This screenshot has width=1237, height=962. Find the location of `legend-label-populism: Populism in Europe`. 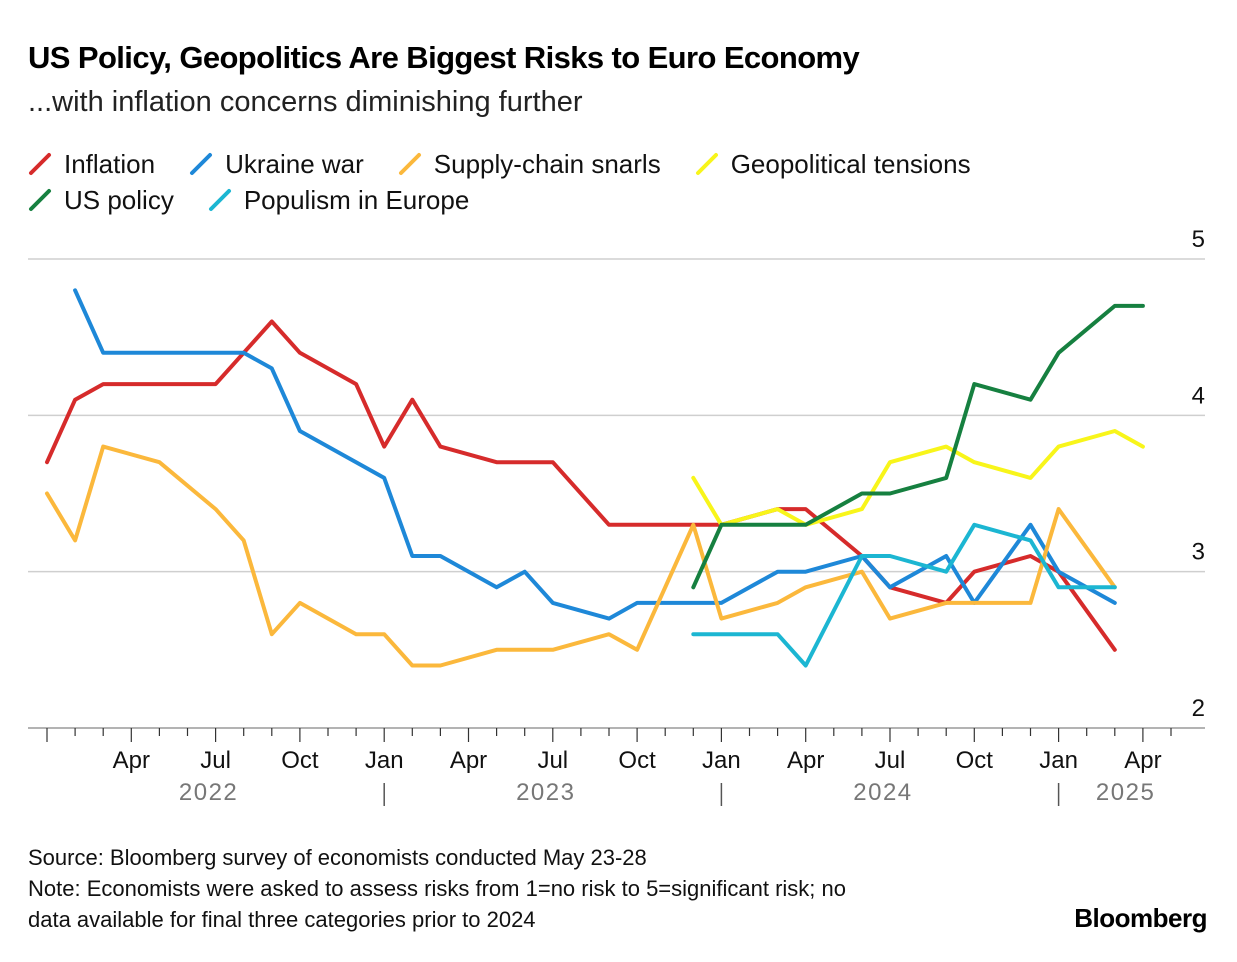

legend-label-populism: Populism in Europe is located at coordinates (356, 199).